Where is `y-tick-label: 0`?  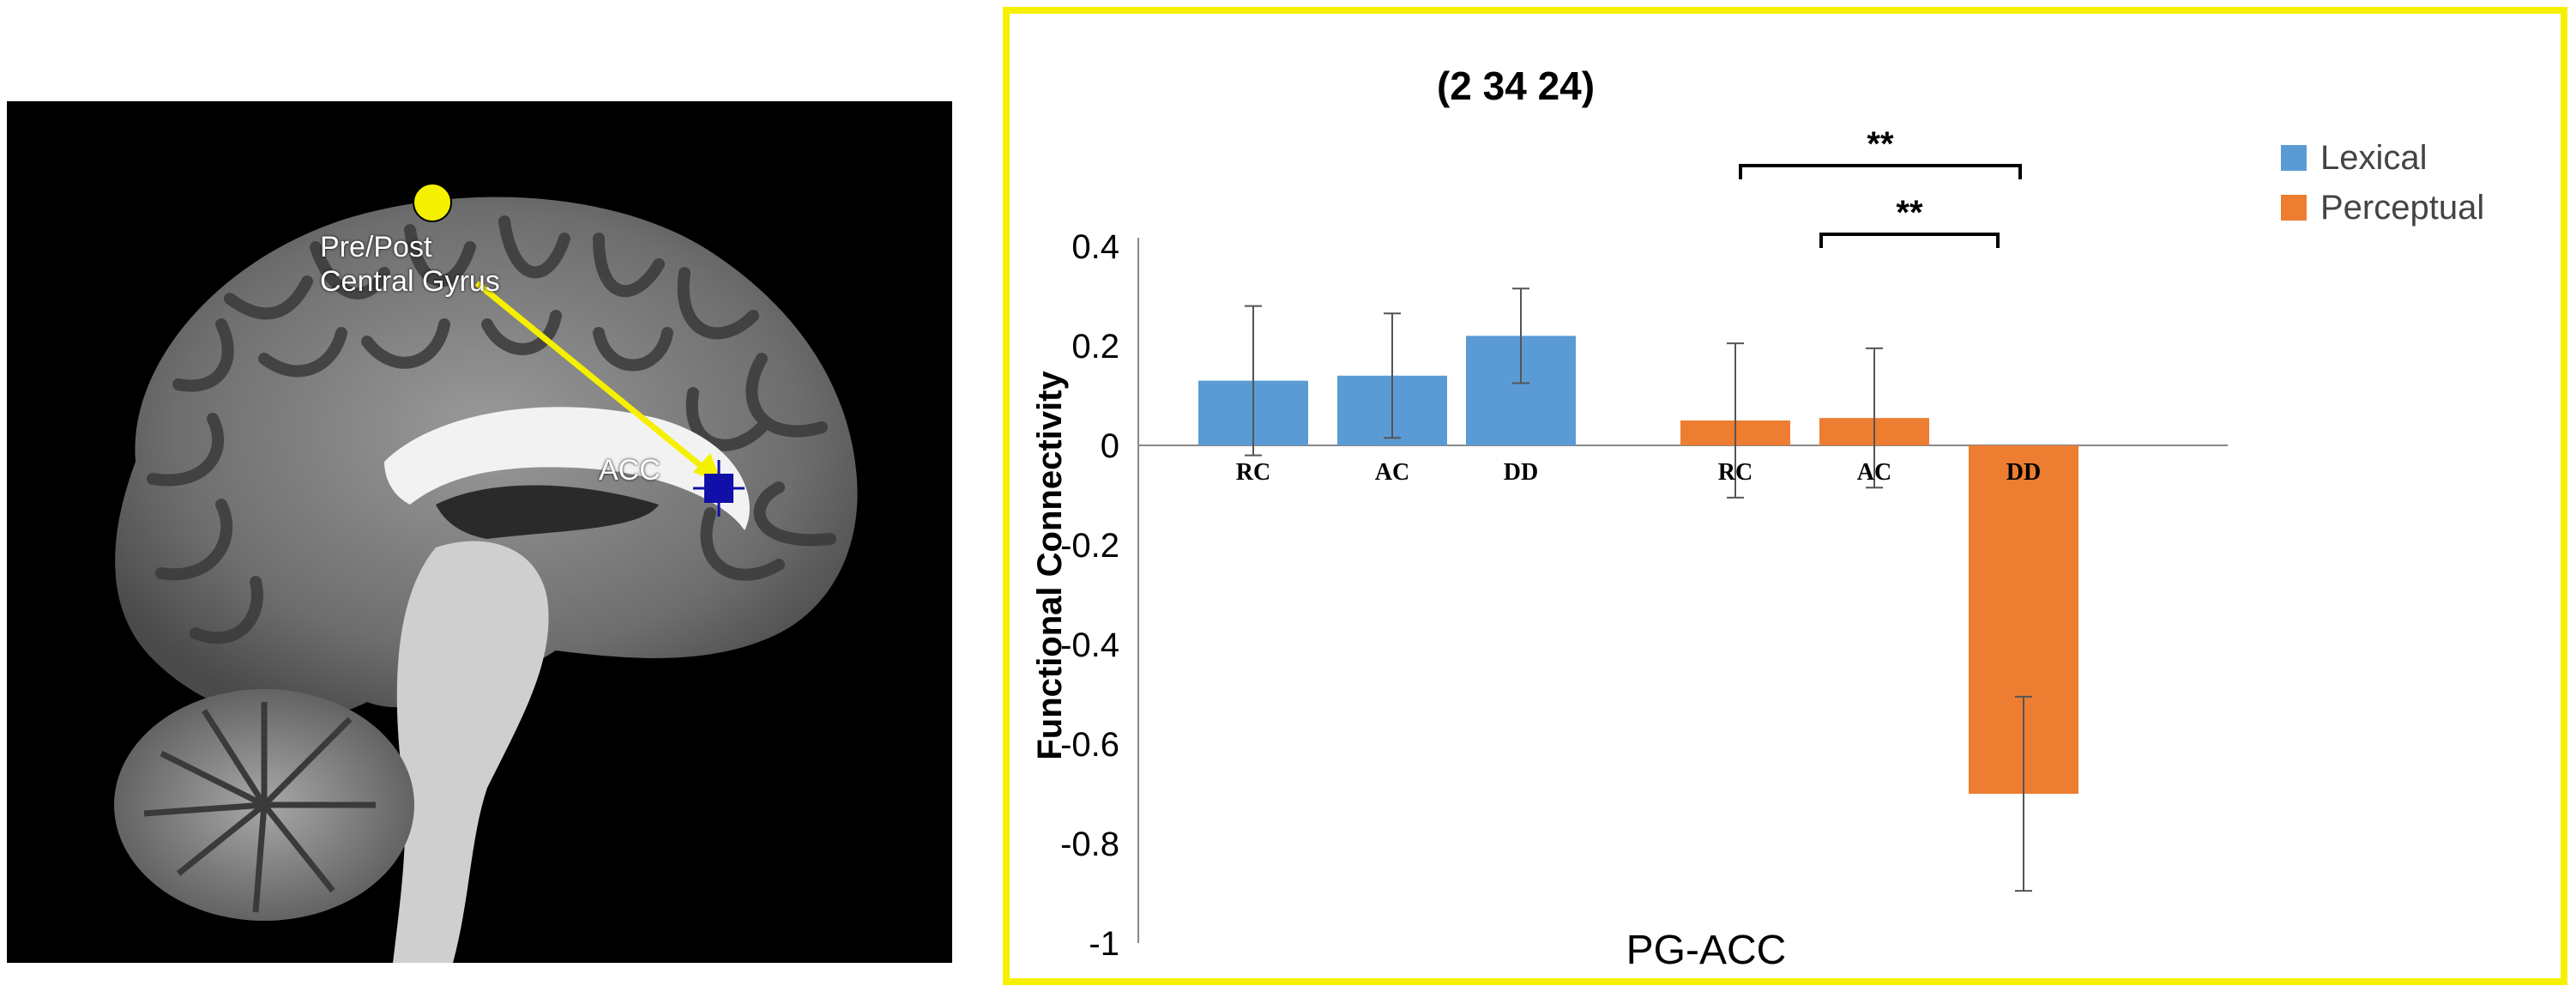
y-tick-label: 0 is located at coordinates (1110, 446).